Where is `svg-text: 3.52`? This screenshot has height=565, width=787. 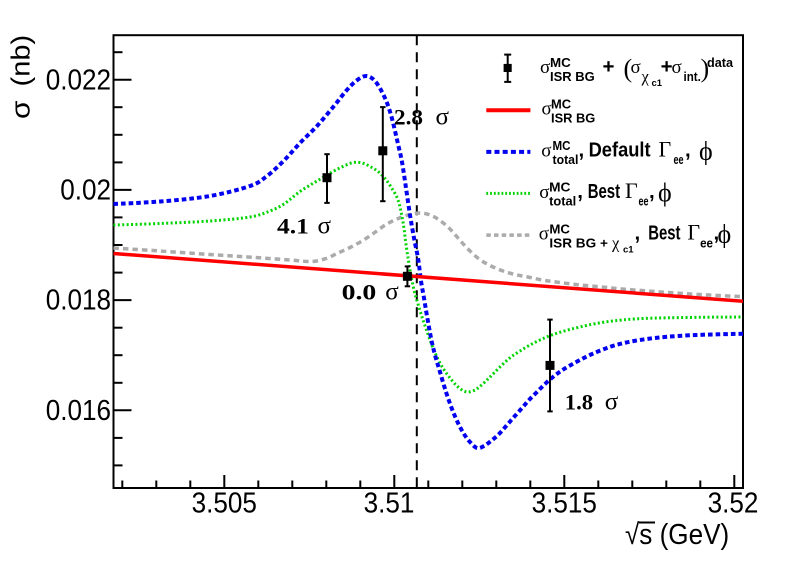
svg-text: 3.52 is located at coordinates (733, 502).